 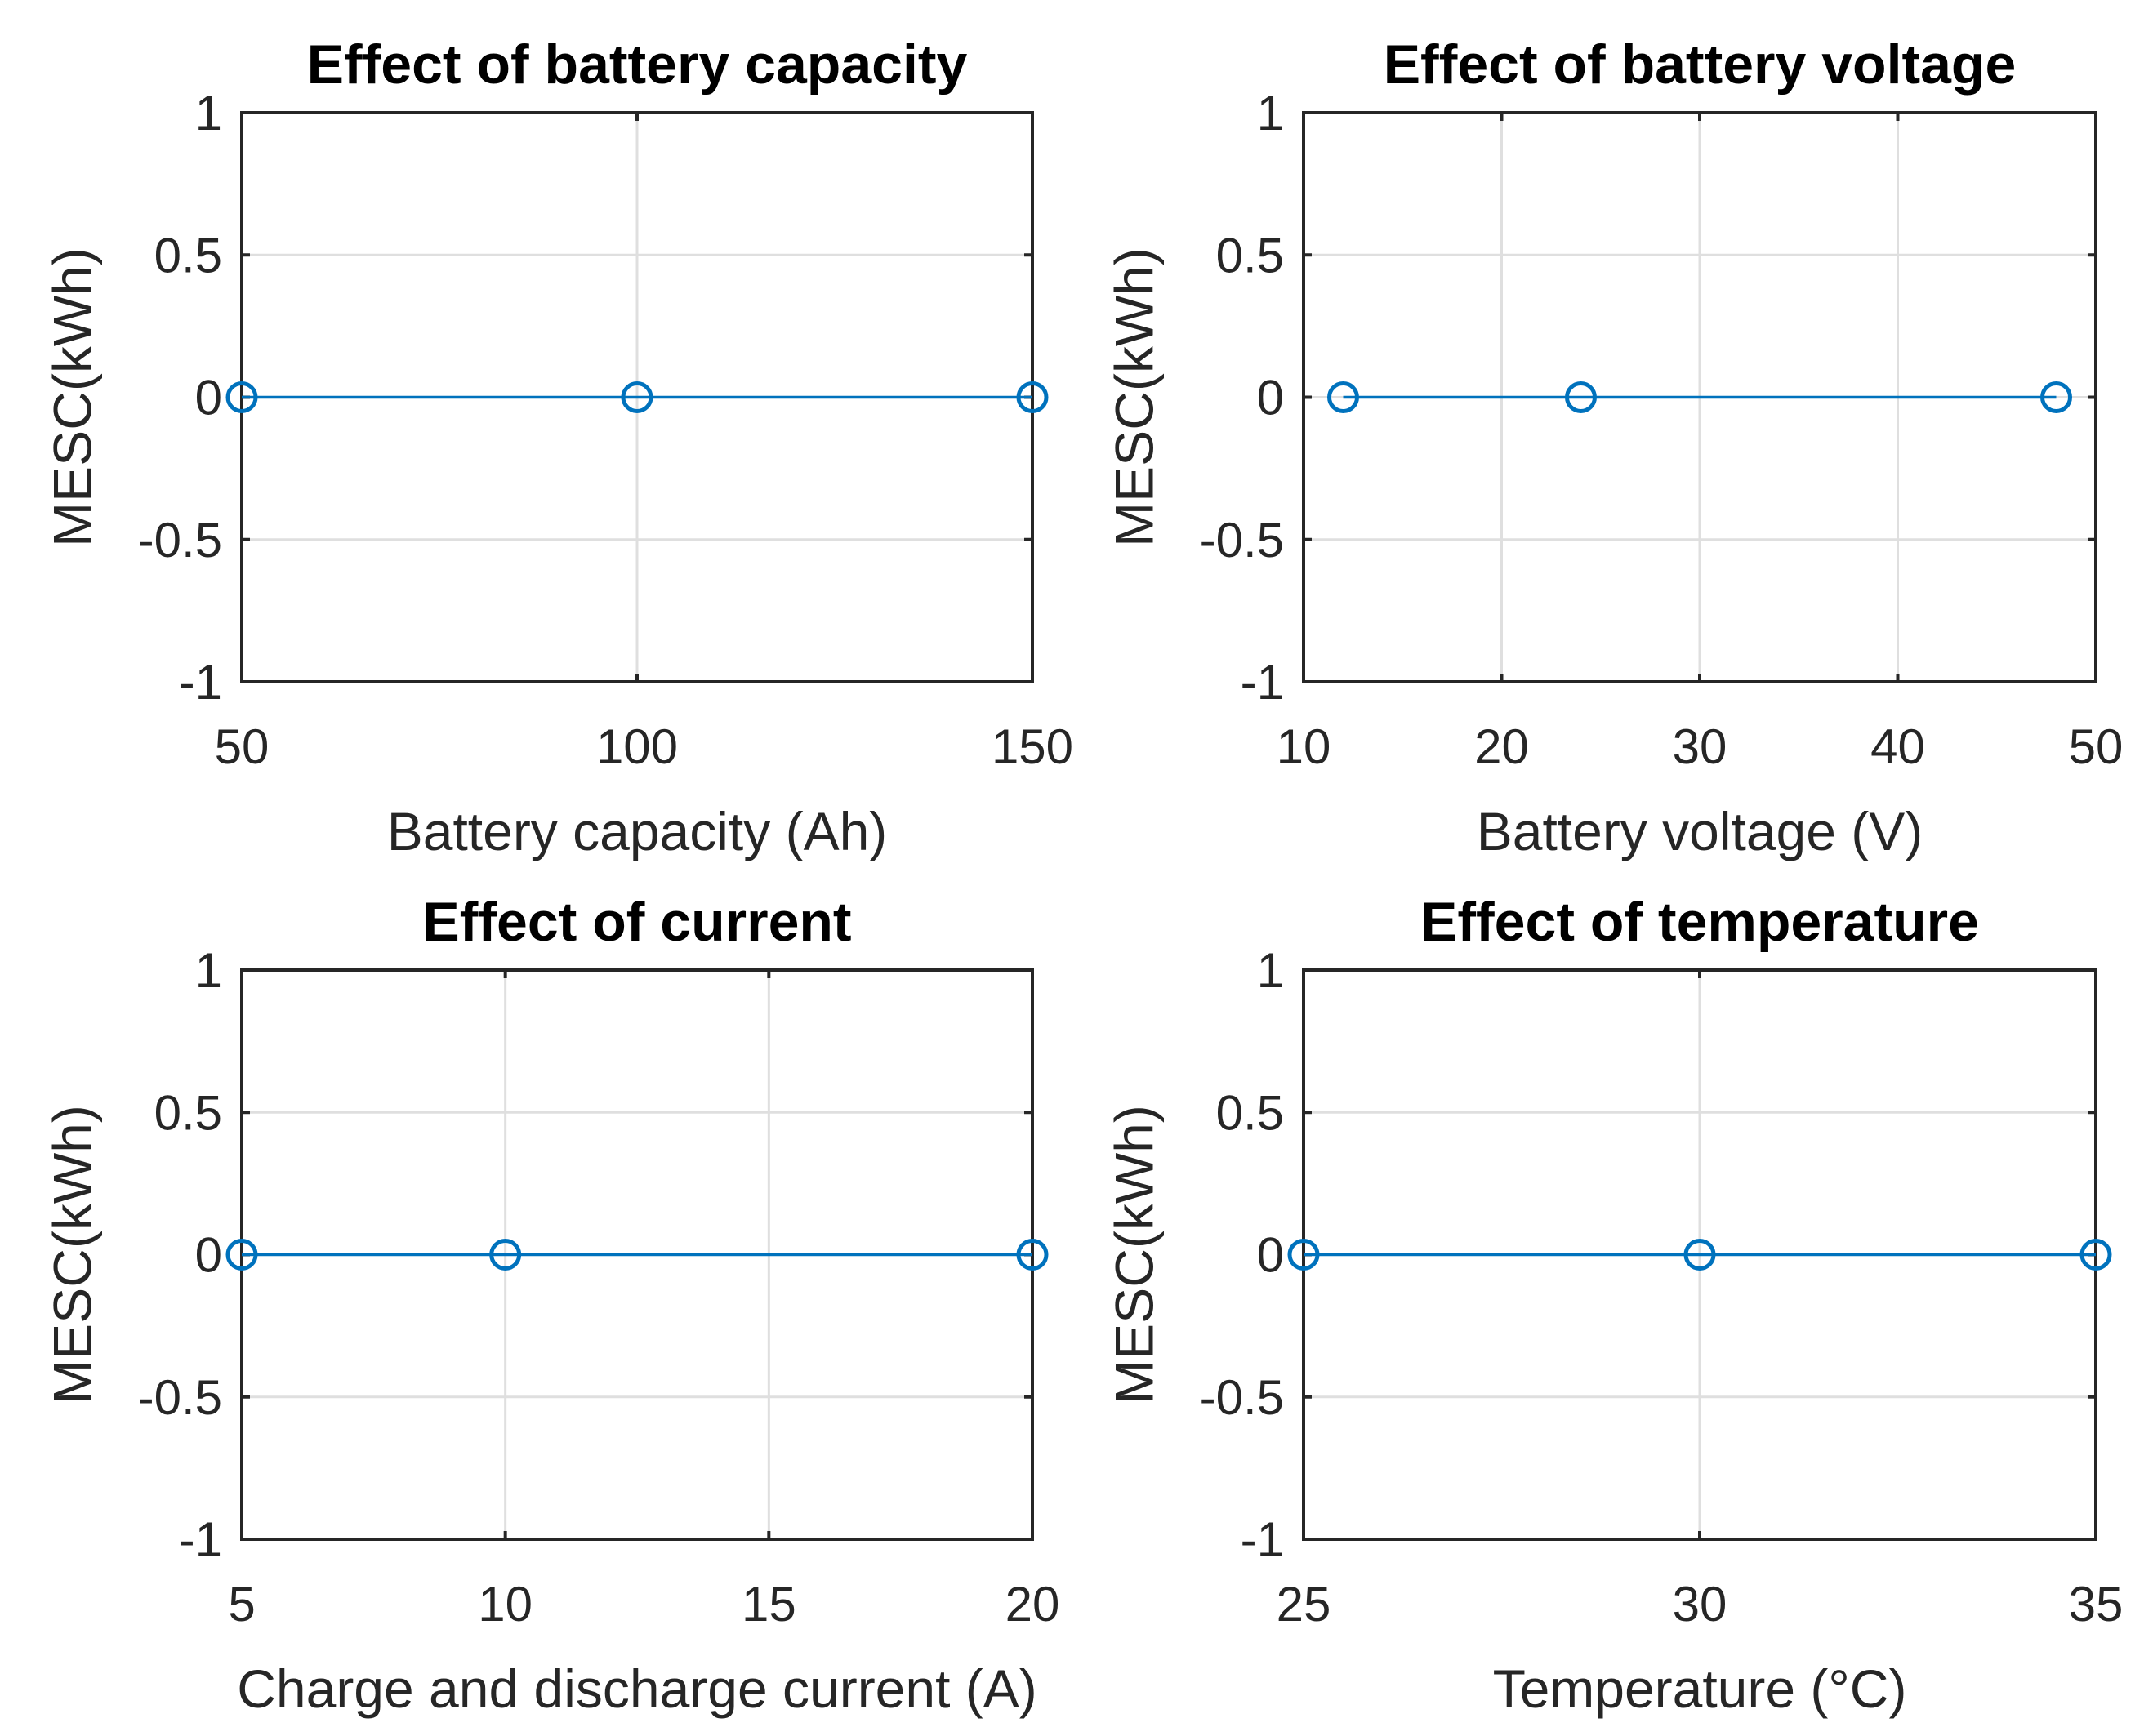 What do you see at coordinates (1700, 1604) in the screenshot?
I see `temperature-x-tick-label: 30` at bounding box center [1700, 1604].